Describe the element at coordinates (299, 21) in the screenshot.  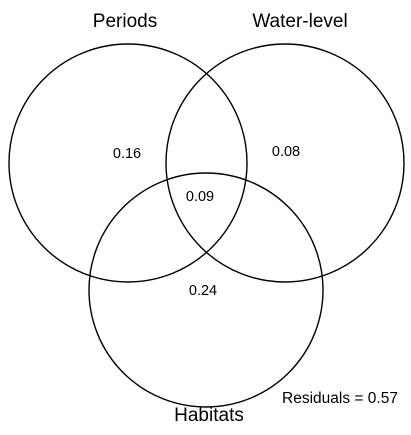
I see `water-level-label: Water-level` at that location.